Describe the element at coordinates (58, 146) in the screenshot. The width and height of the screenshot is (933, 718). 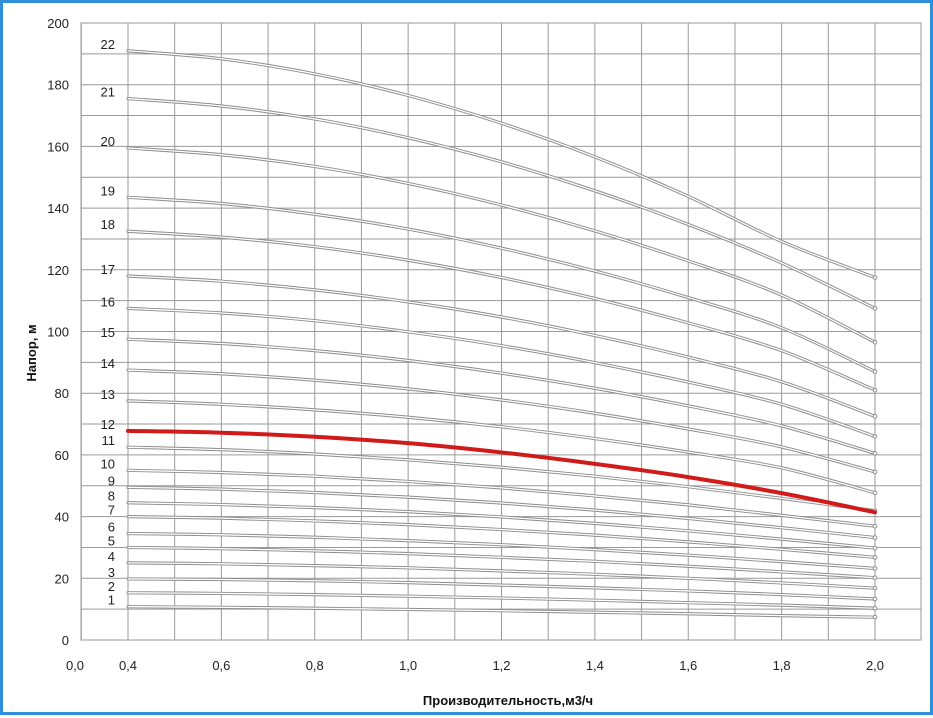
I see `y-tick-label: 160` at that location.